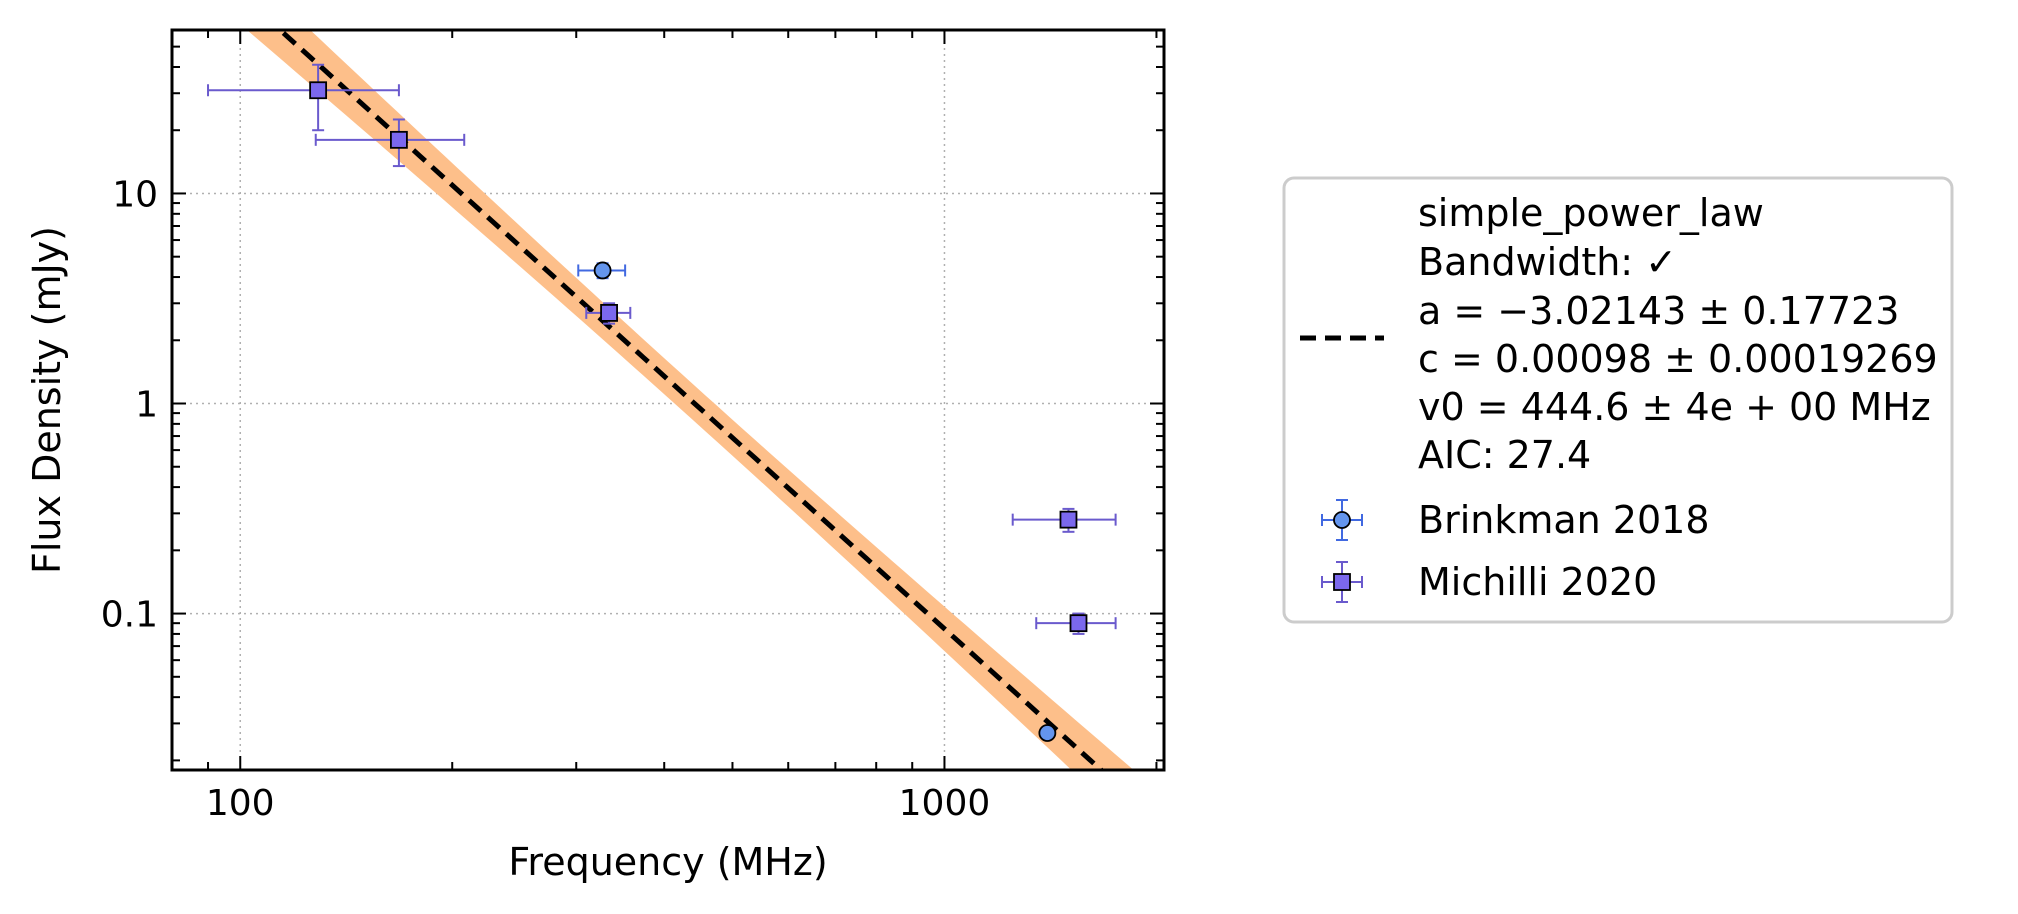  What do you see at coordinates (1342, 582) in the screenshot?
I see `legend-marker-michilli` at bounding box center [1342, 582].